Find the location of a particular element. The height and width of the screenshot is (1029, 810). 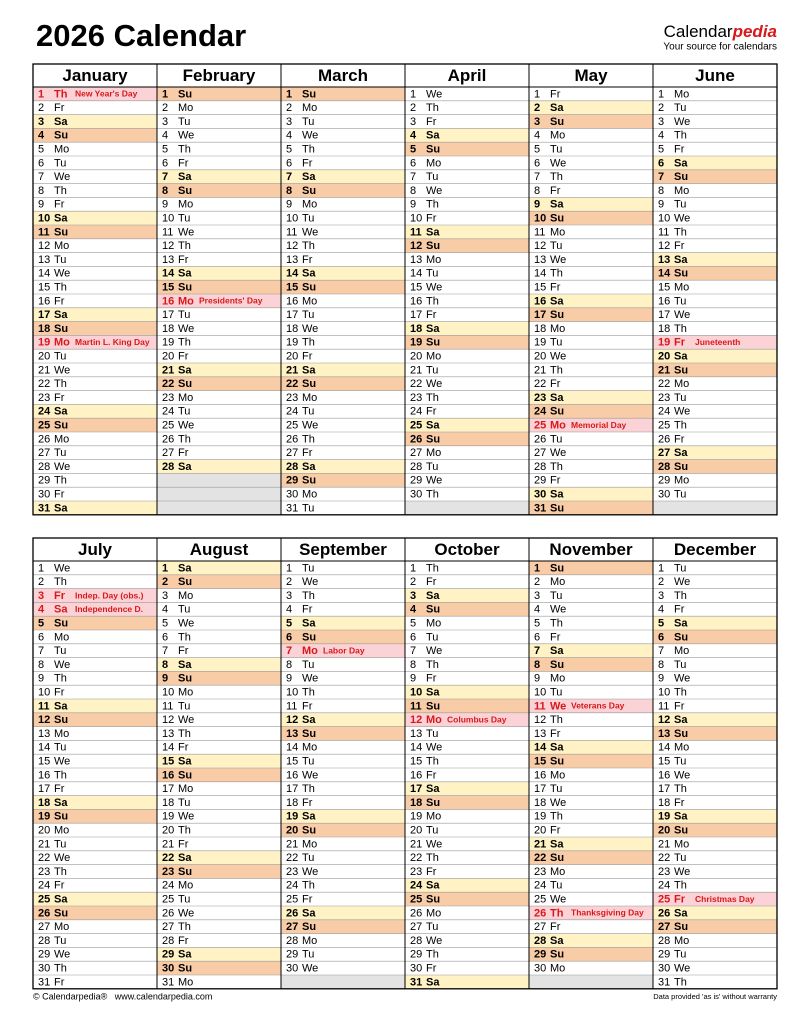

day-number: 13 is located at coordinates (292, 734).